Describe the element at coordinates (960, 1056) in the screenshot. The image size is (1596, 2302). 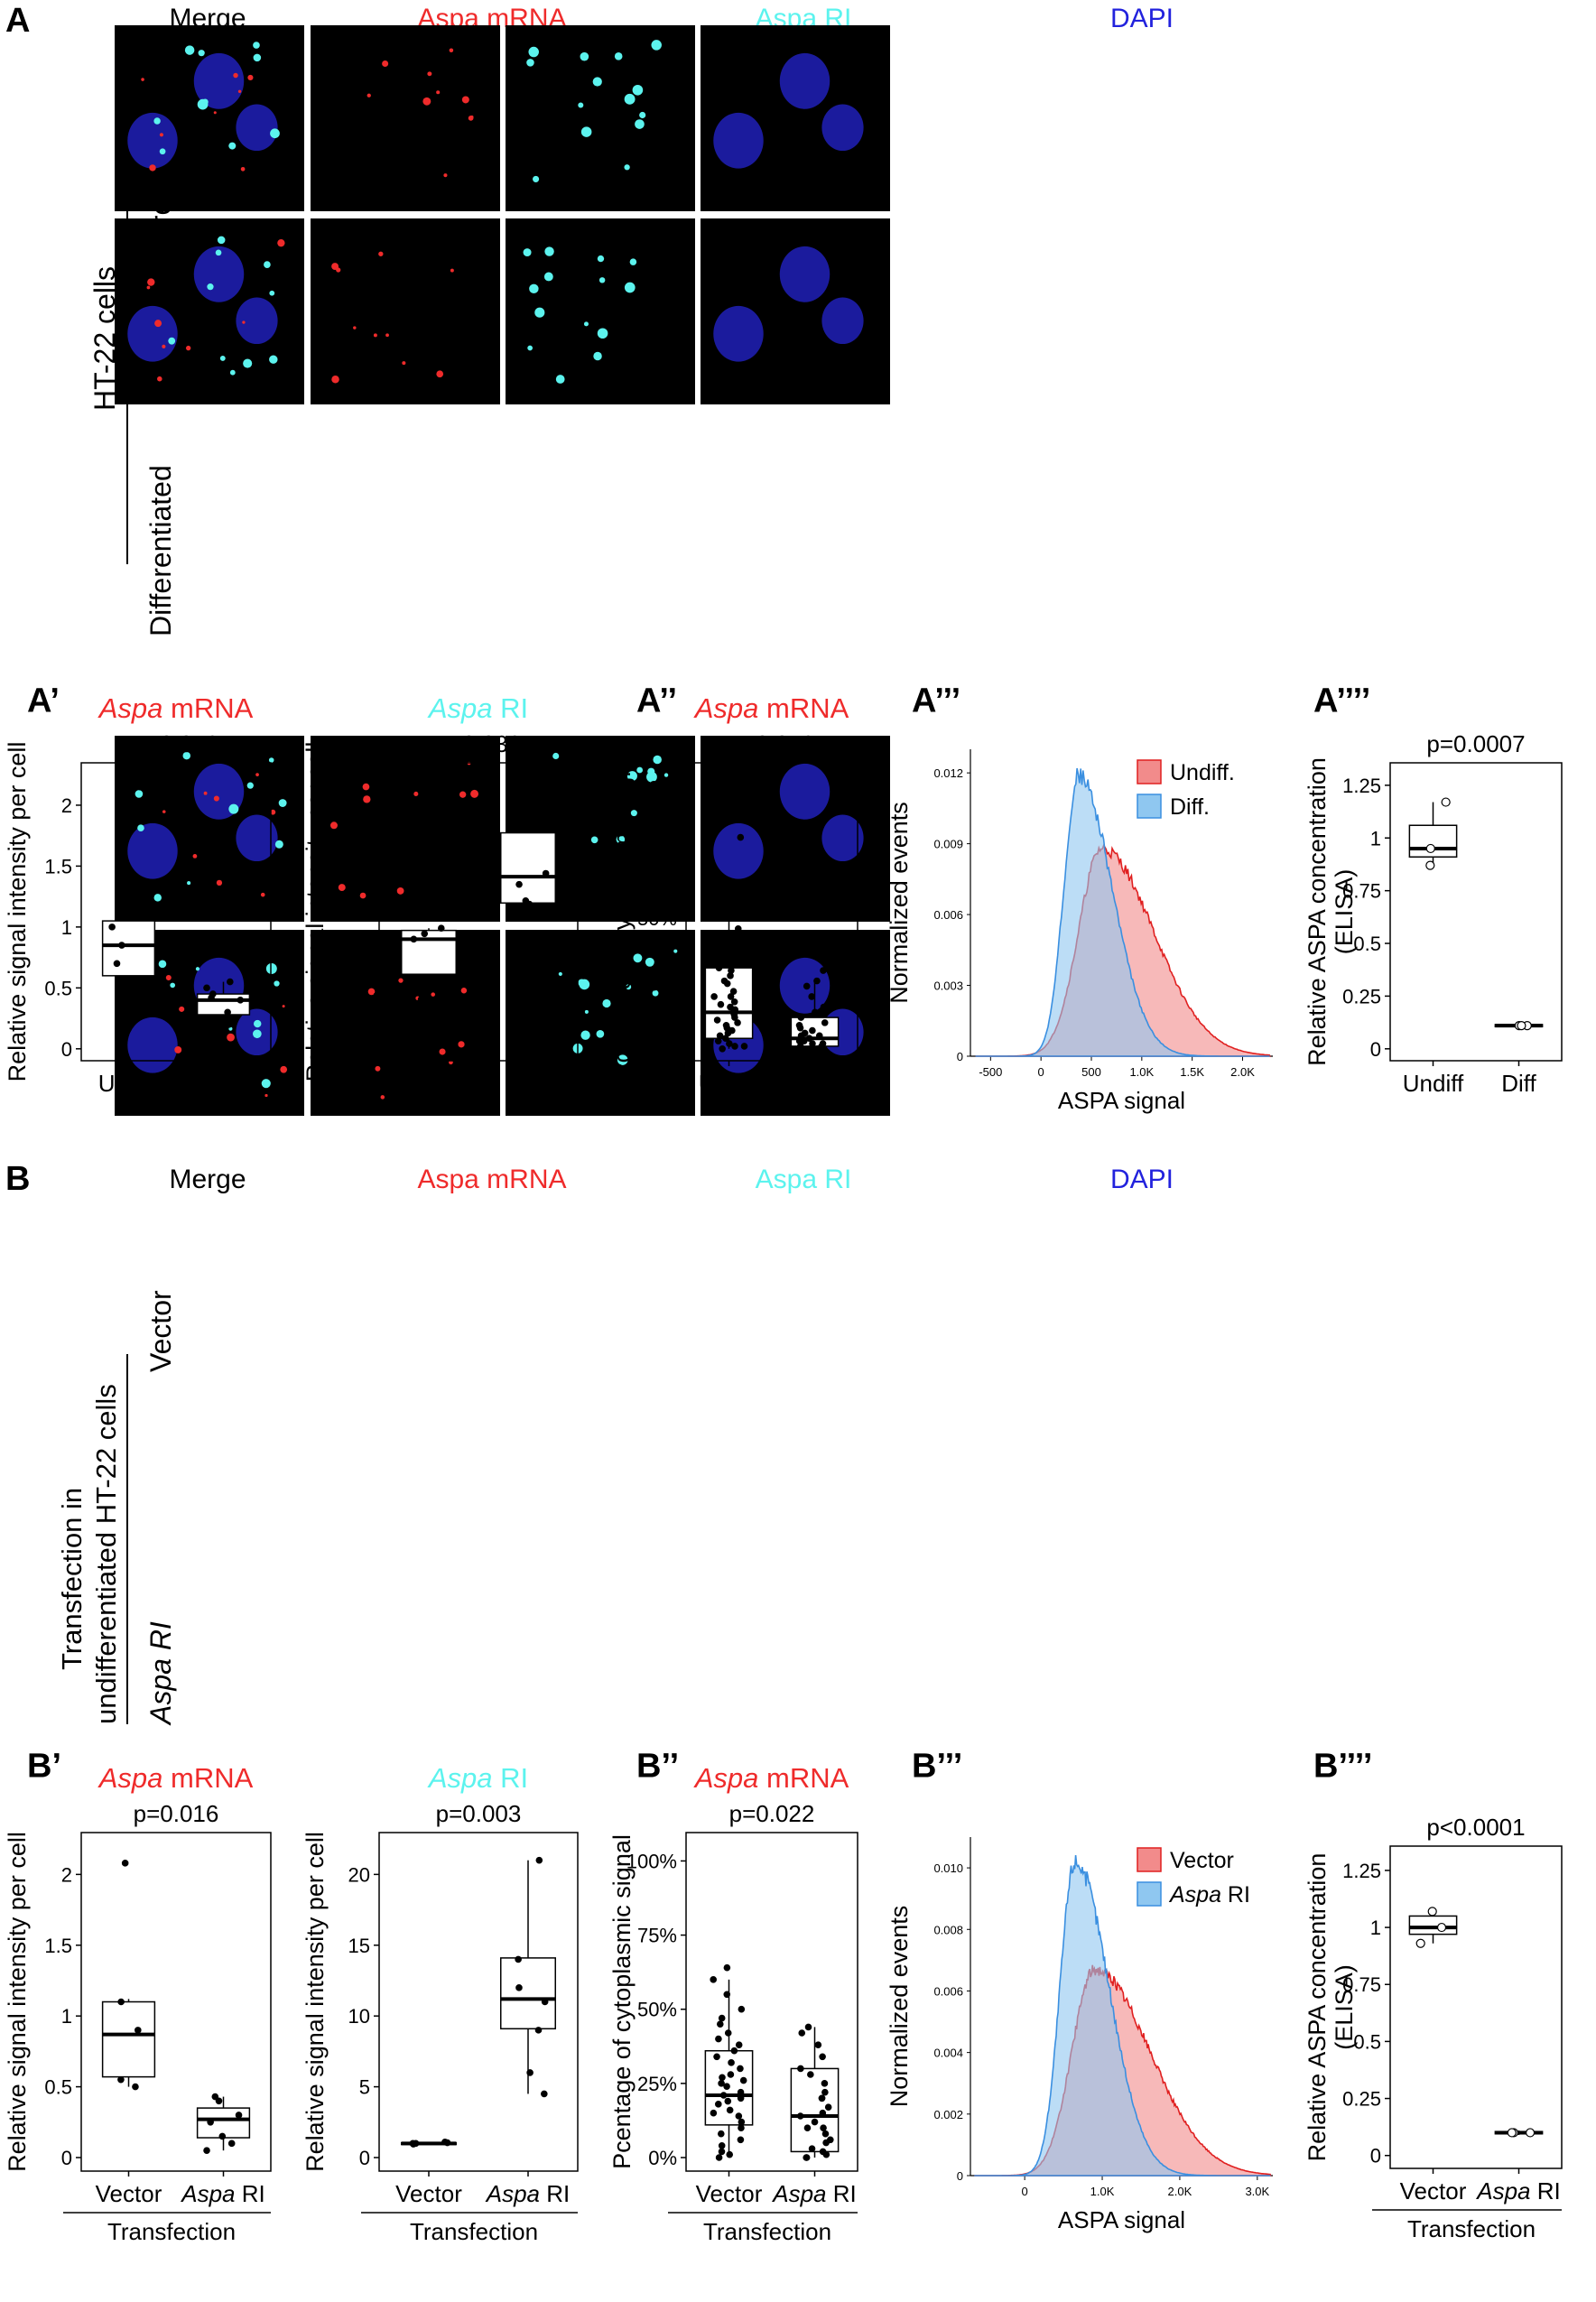
I see `y-tick-label: 0` at that location.